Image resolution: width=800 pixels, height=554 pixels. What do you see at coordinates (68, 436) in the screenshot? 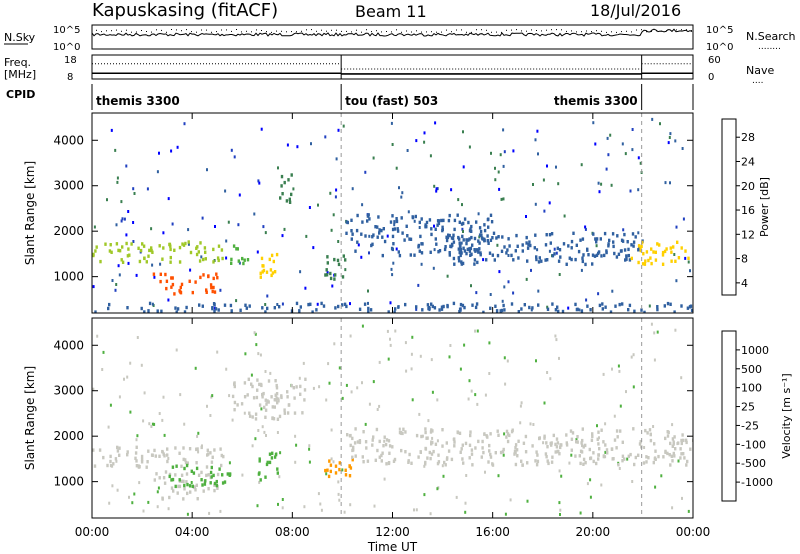
I see `y-tick-label: 2000` at bounding box center [68, 436].